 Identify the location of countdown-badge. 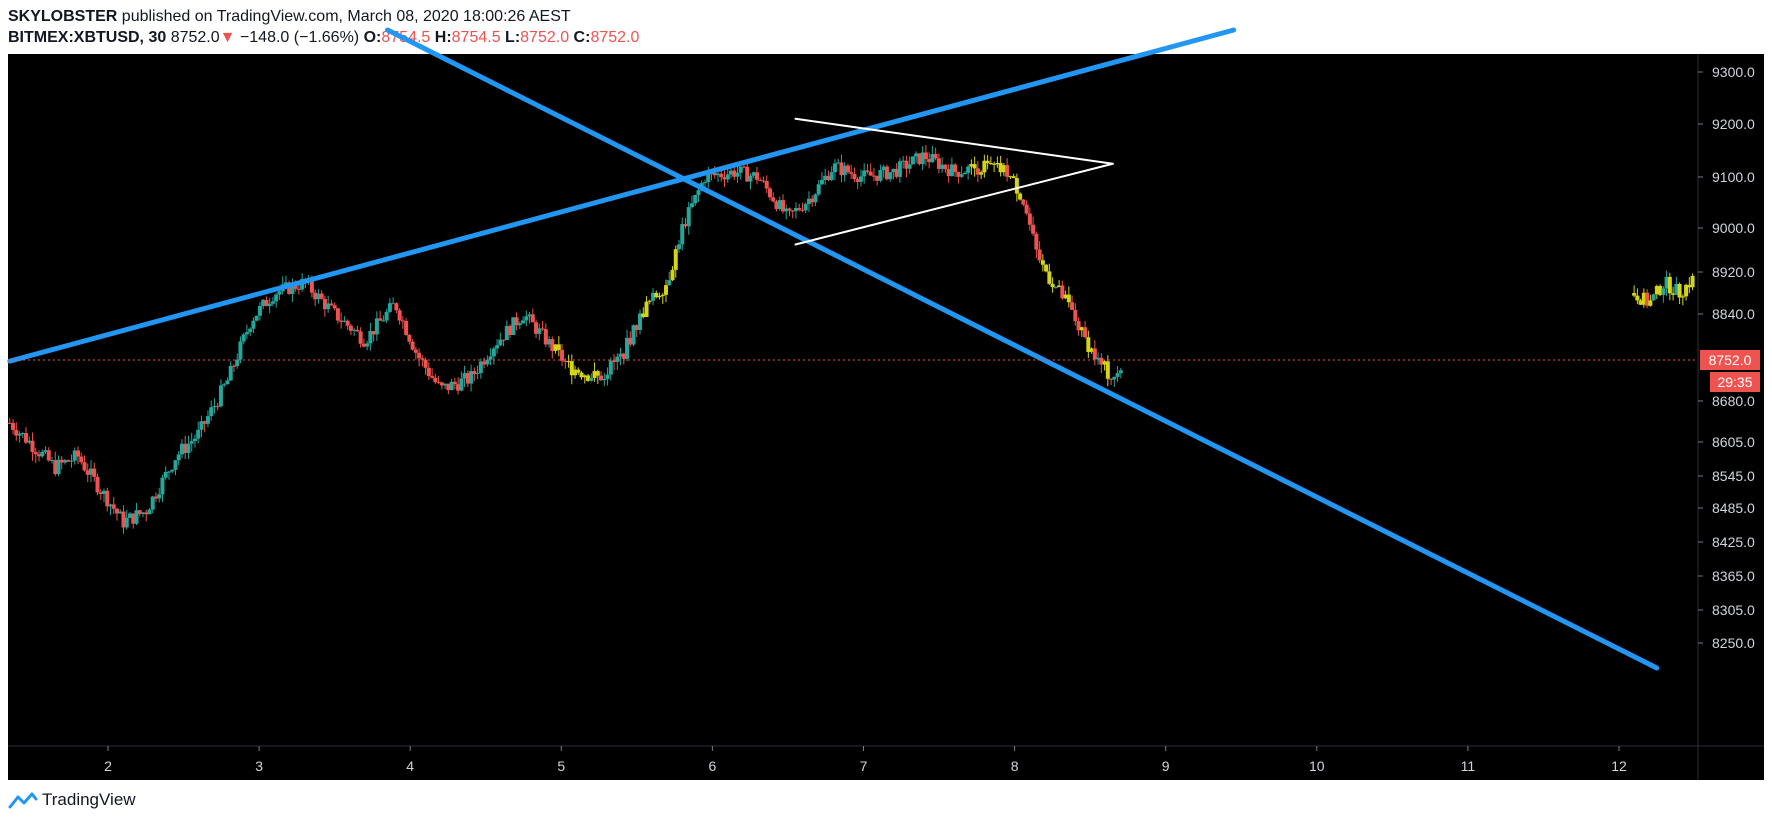
(1735, 382).